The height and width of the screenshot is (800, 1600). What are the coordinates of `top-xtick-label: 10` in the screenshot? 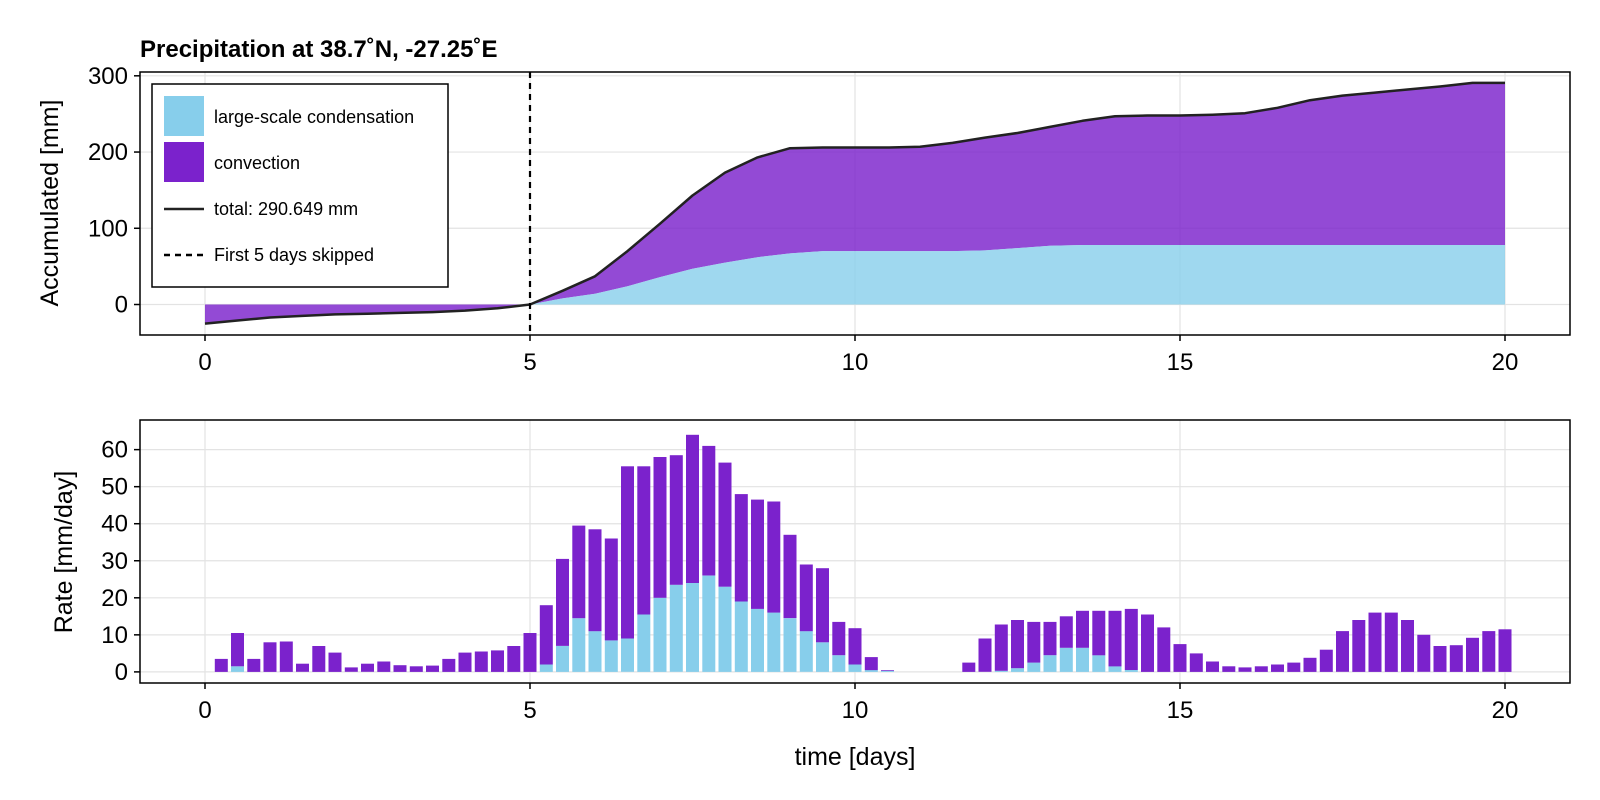 It's located at (855, 362).